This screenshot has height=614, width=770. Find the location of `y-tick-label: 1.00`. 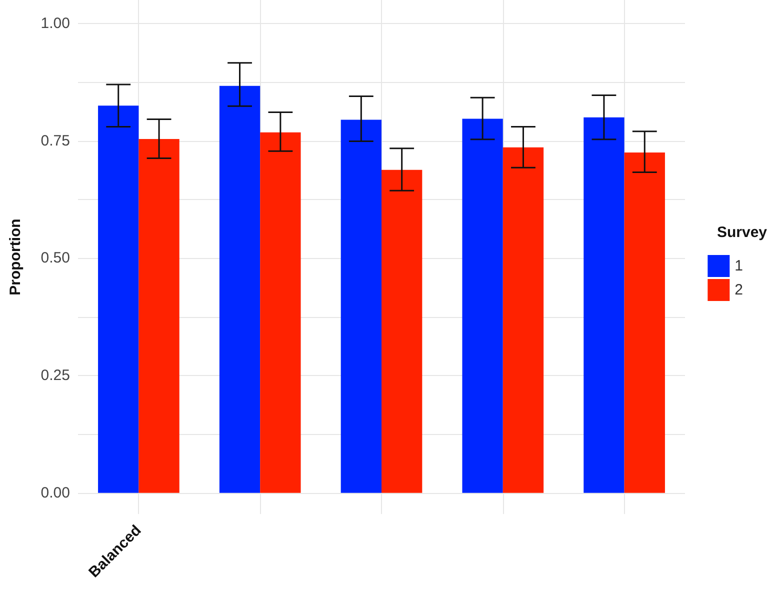

y-tick-label: 1.00 is located at coordinates (55, 23).